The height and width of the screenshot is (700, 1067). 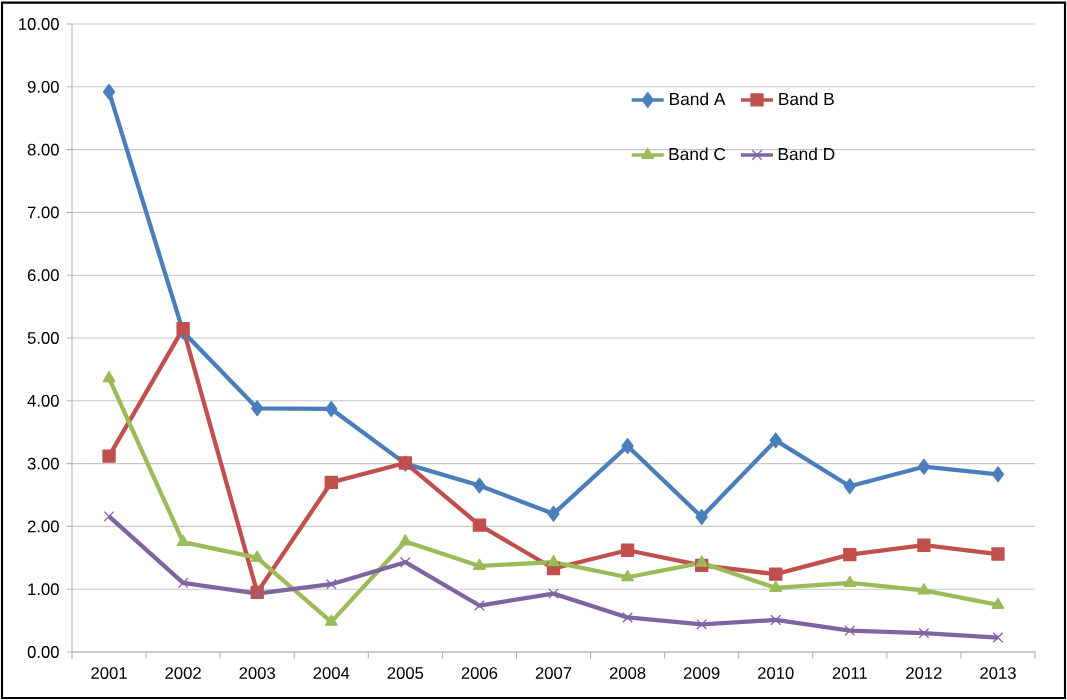 I want to click on legend-label: Band B, so click(x=806, y=99).